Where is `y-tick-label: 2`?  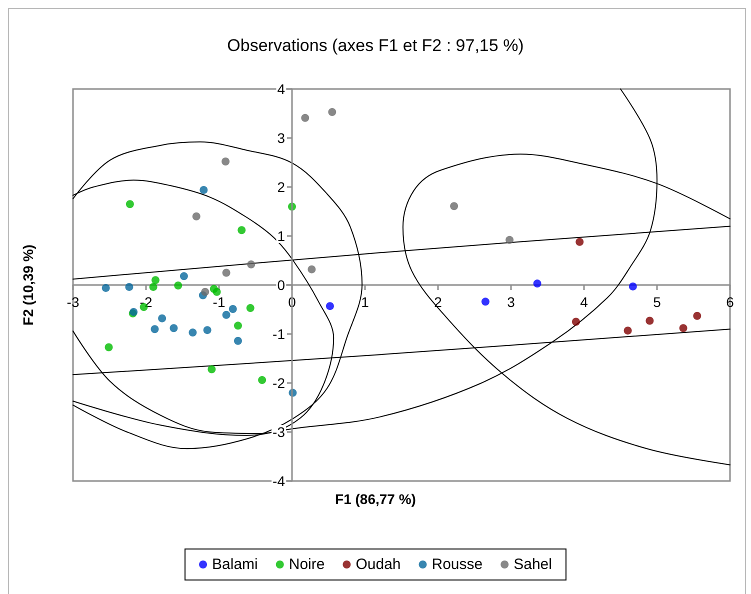 y-tick-label: 2 is located at coordinates (281, 187).